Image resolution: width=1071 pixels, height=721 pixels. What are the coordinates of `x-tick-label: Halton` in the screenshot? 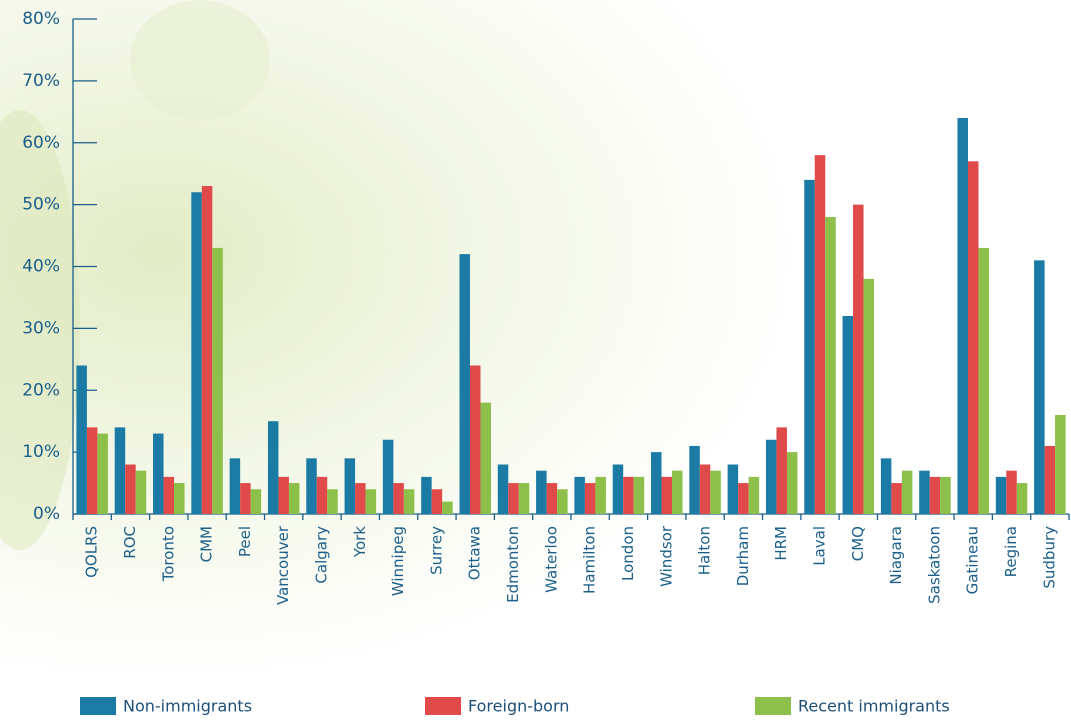 It's located at (705, 550).